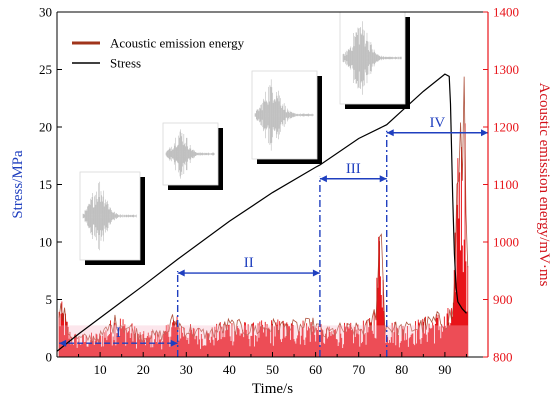  Describe the element at coordinates (118, 333) in the screenshot. I see `stage-label-I: I` at that location.